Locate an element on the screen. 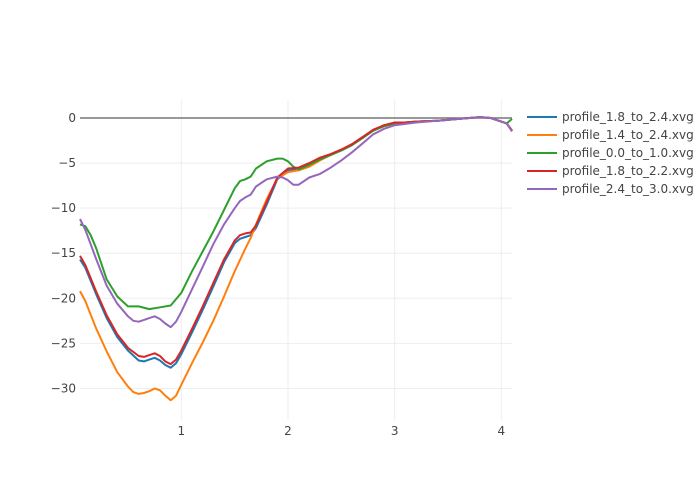  y-tick-label: −20 is located at coordinates (63, 298).